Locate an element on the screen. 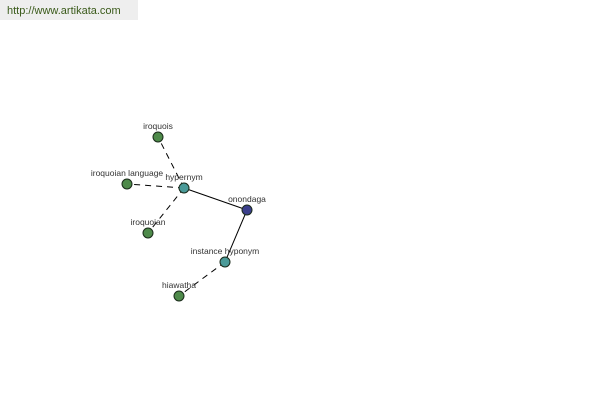  node-iroquoian-language is located at coordinates (127, 184).